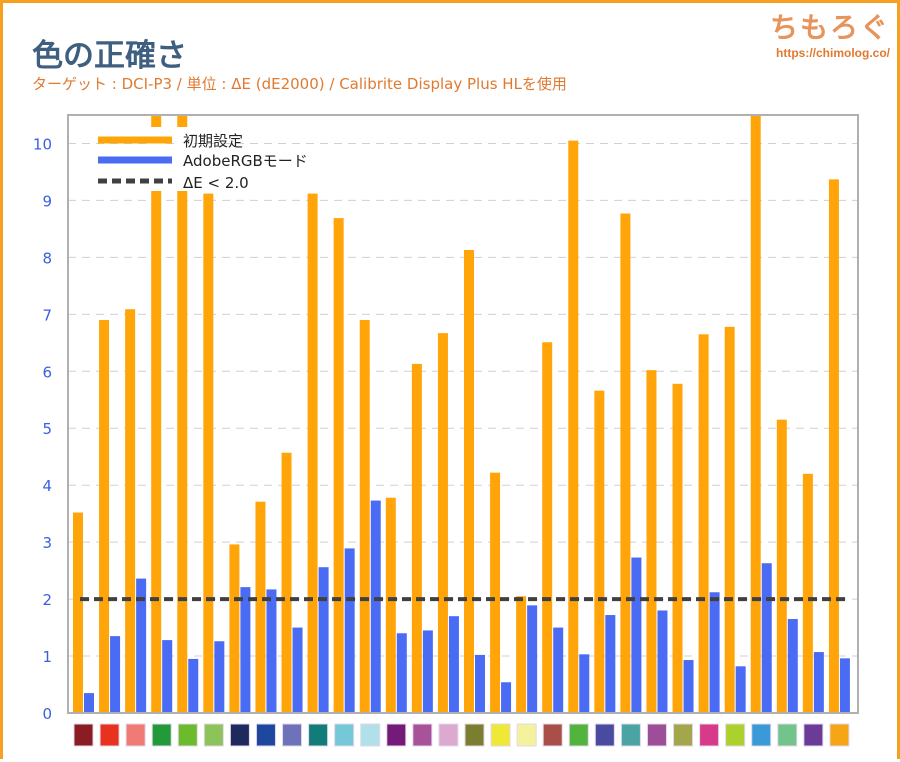 The height and width of the screenshot is (762, 900). Describe the element at coordinates (182, 159) in the screenshot. I see `axis-break` at that location.